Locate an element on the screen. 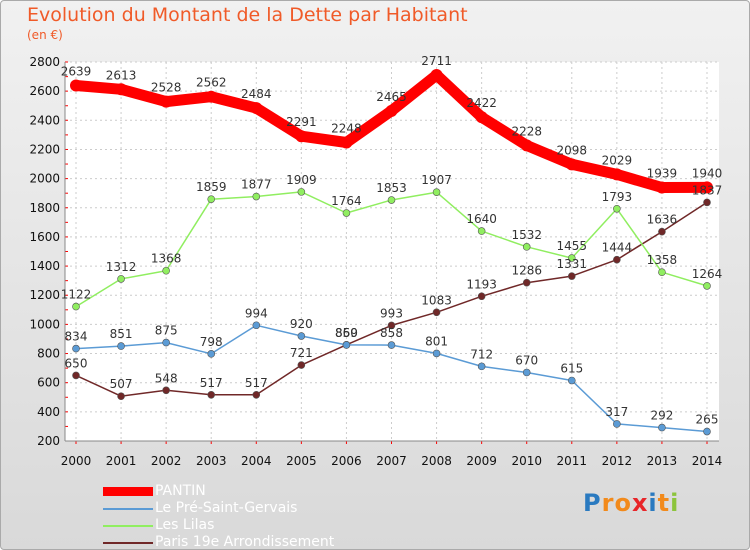 This screenshot has width=750, height=550. data-label: 1444 is located at coordinates (617, 248).